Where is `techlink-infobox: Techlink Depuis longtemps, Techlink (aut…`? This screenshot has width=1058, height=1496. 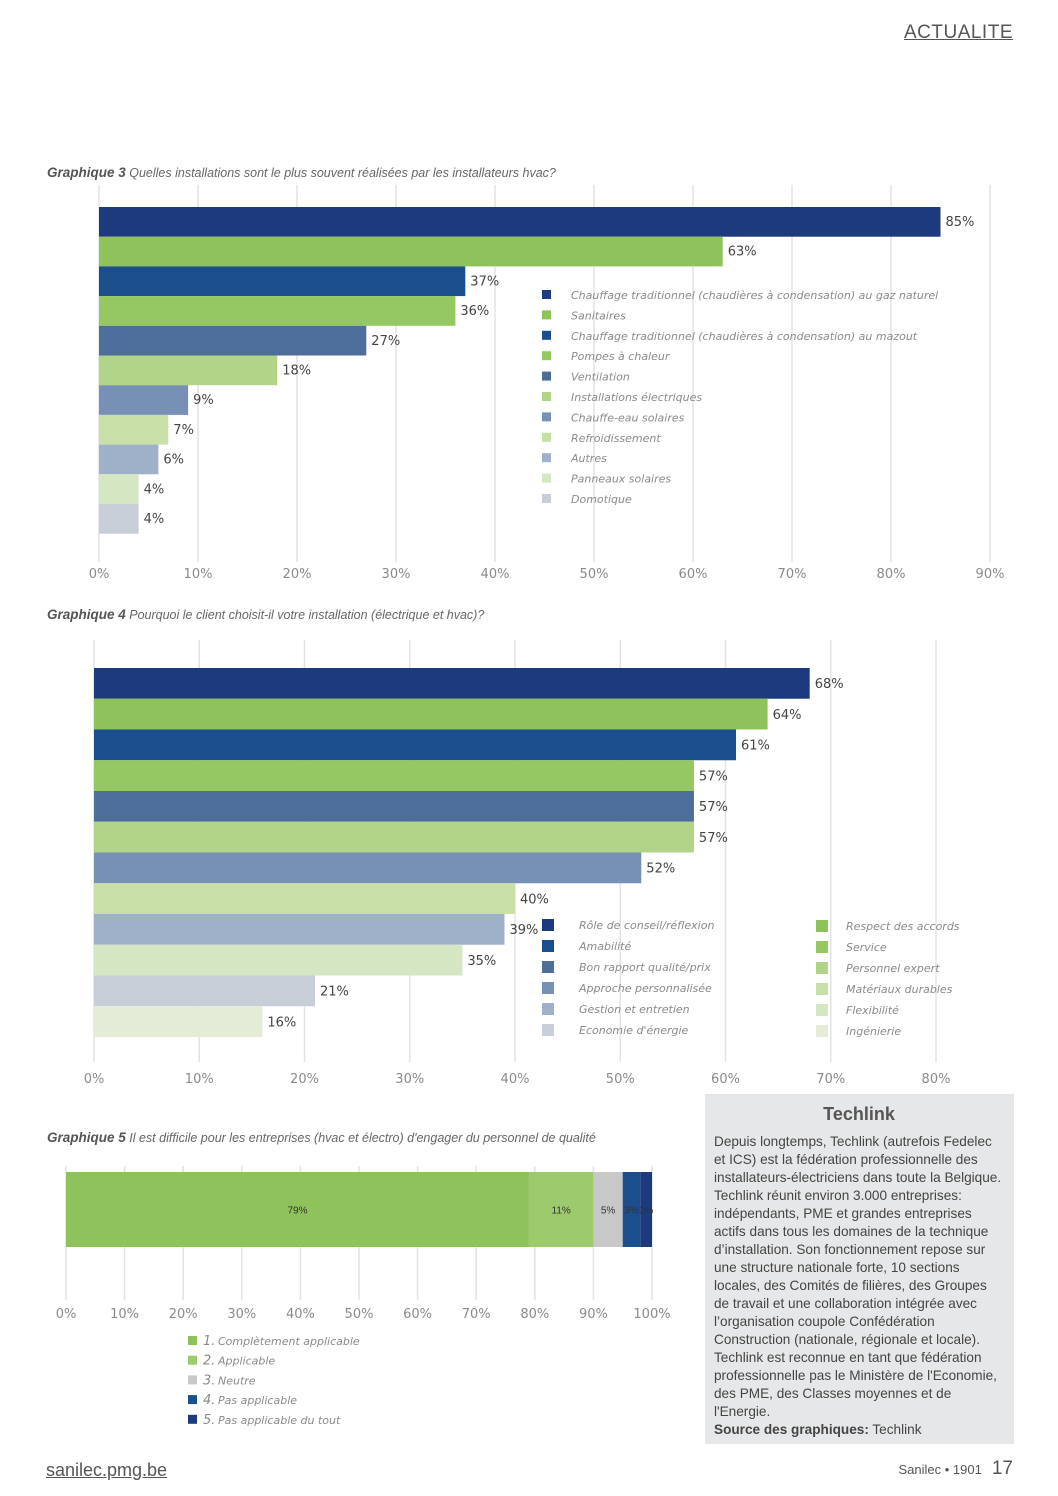 techlink-infobox: Techlink Depuis longtemps, Techlink (aut… is located at coordinates (859, 1269).